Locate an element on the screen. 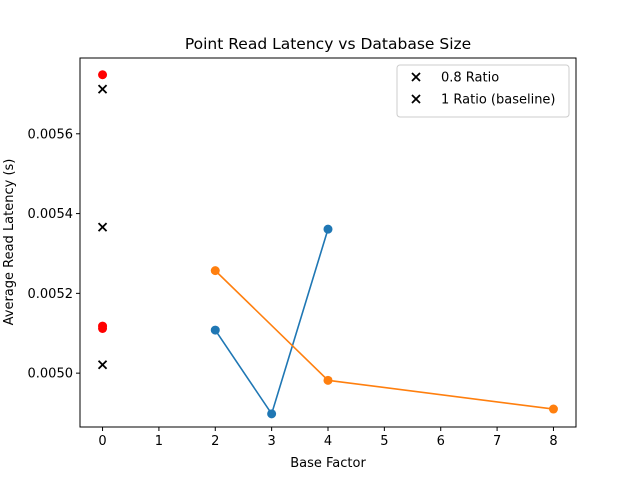 The image size is (640, 480). legend-box is located at coordinates (483, 91).